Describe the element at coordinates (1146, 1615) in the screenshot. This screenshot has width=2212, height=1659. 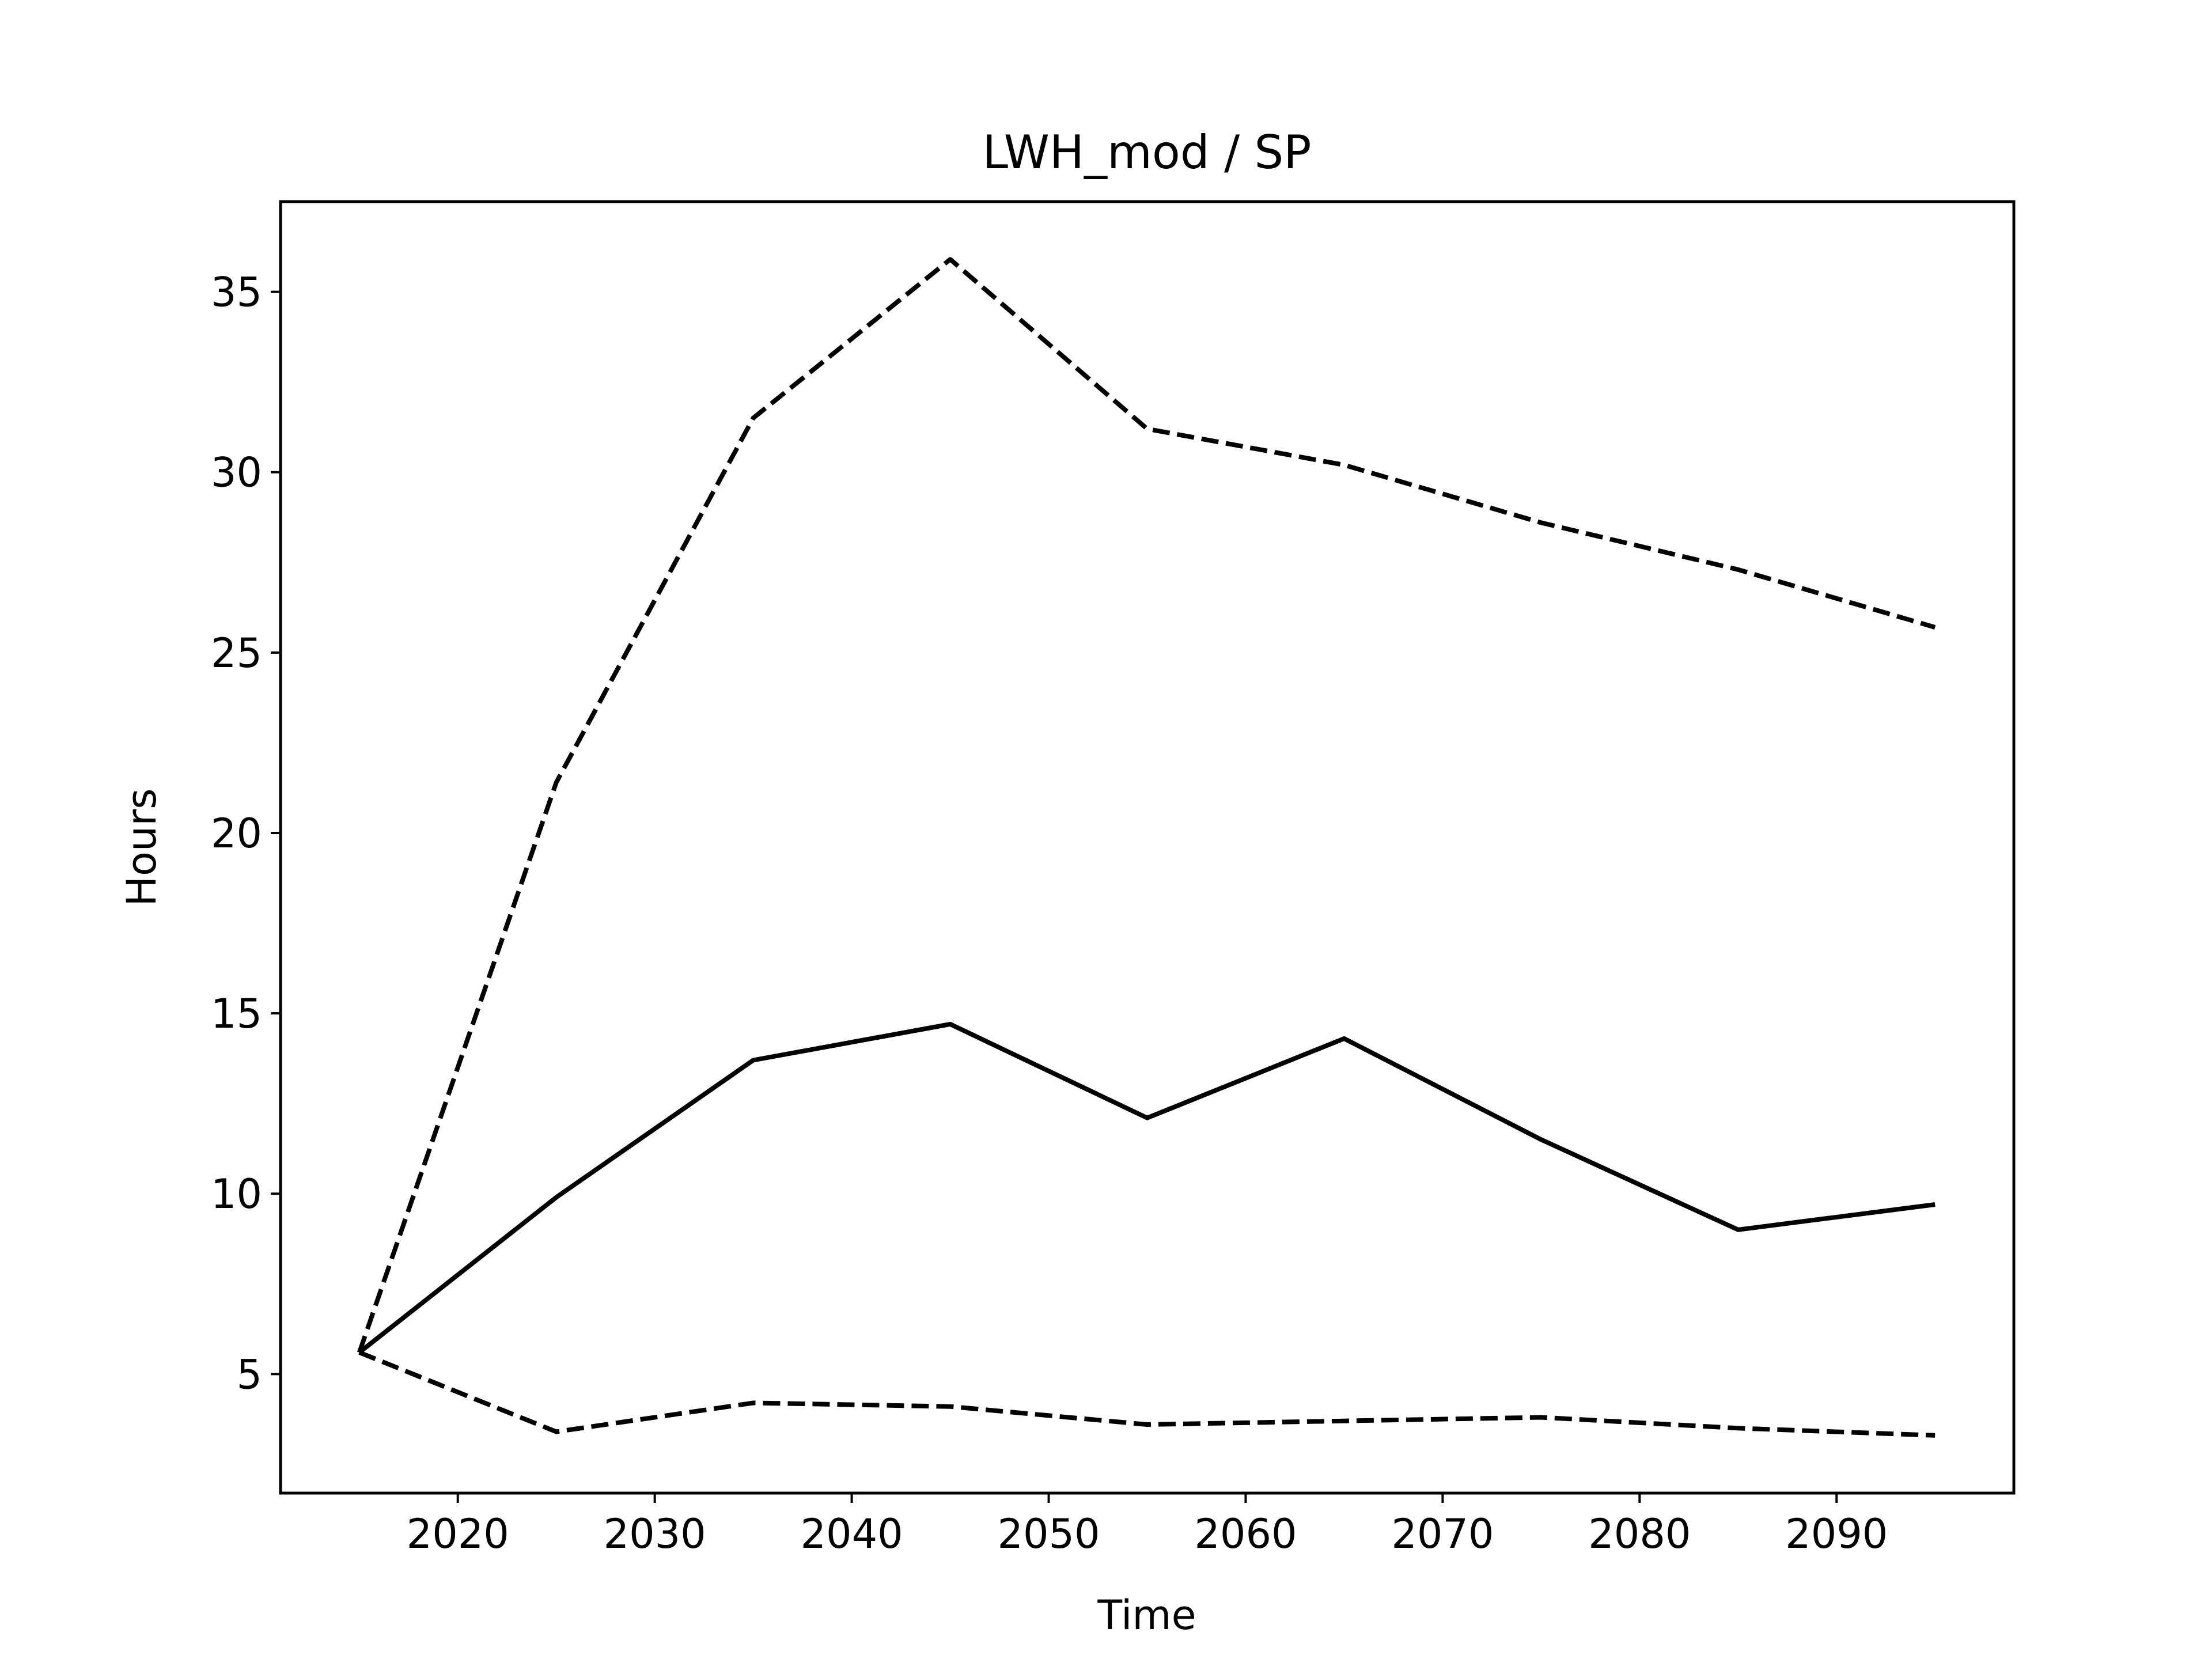
I see `x-axis-label: Time` at that location.